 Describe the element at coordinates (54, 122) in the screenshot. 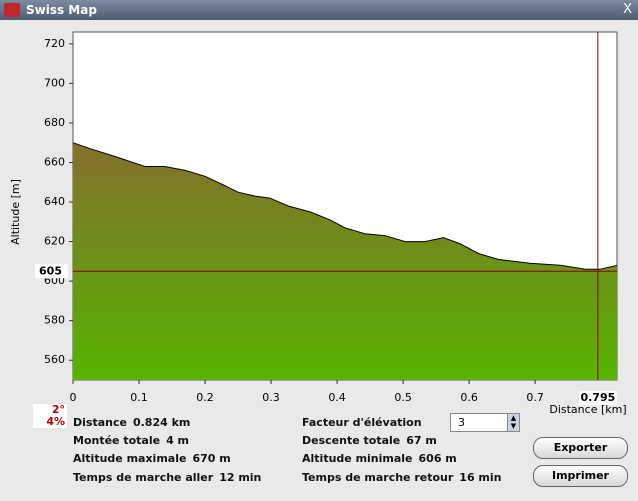

I see `y-tick-label: 680` at that location.